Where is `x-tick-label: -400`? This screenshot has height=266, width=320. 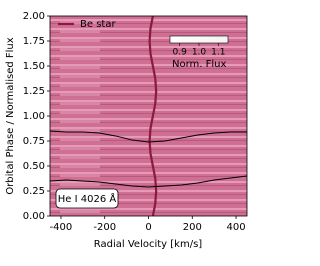 x-tick-label: -400 is located at coordinates (61, 227).